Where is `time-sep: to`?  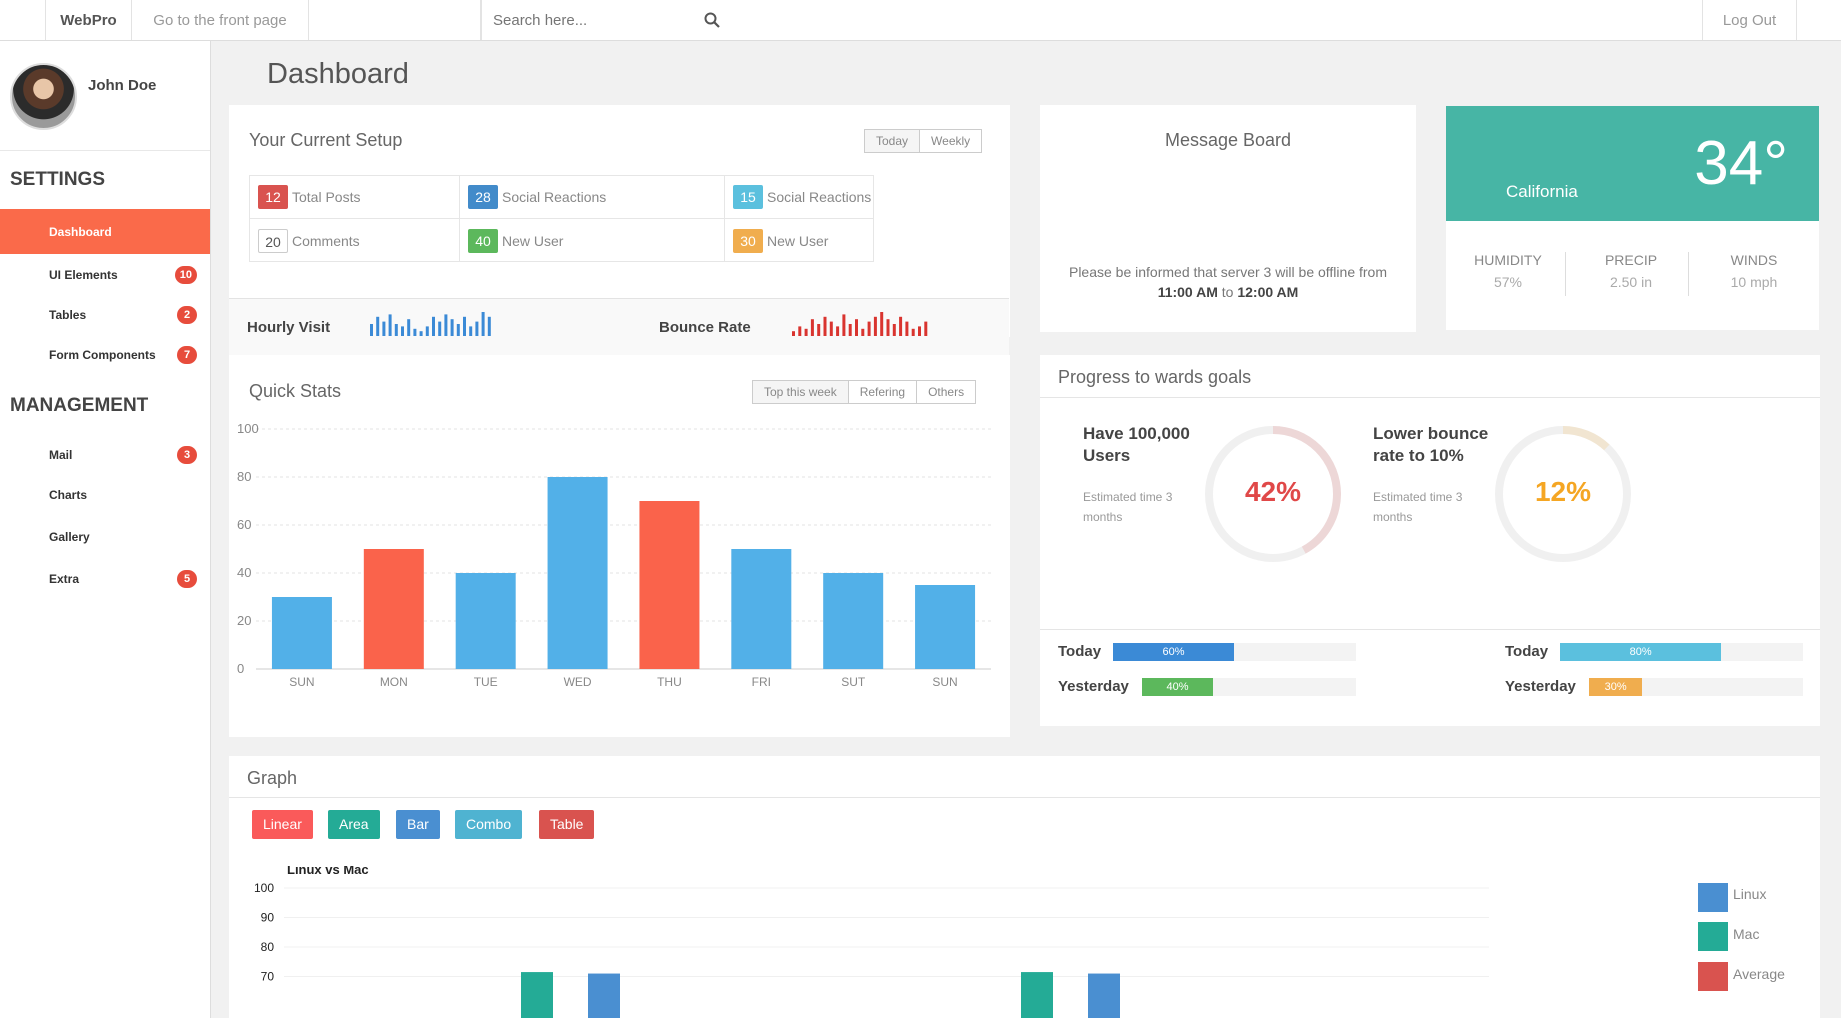
time-sep: to is located at coordinates (1227, 292).